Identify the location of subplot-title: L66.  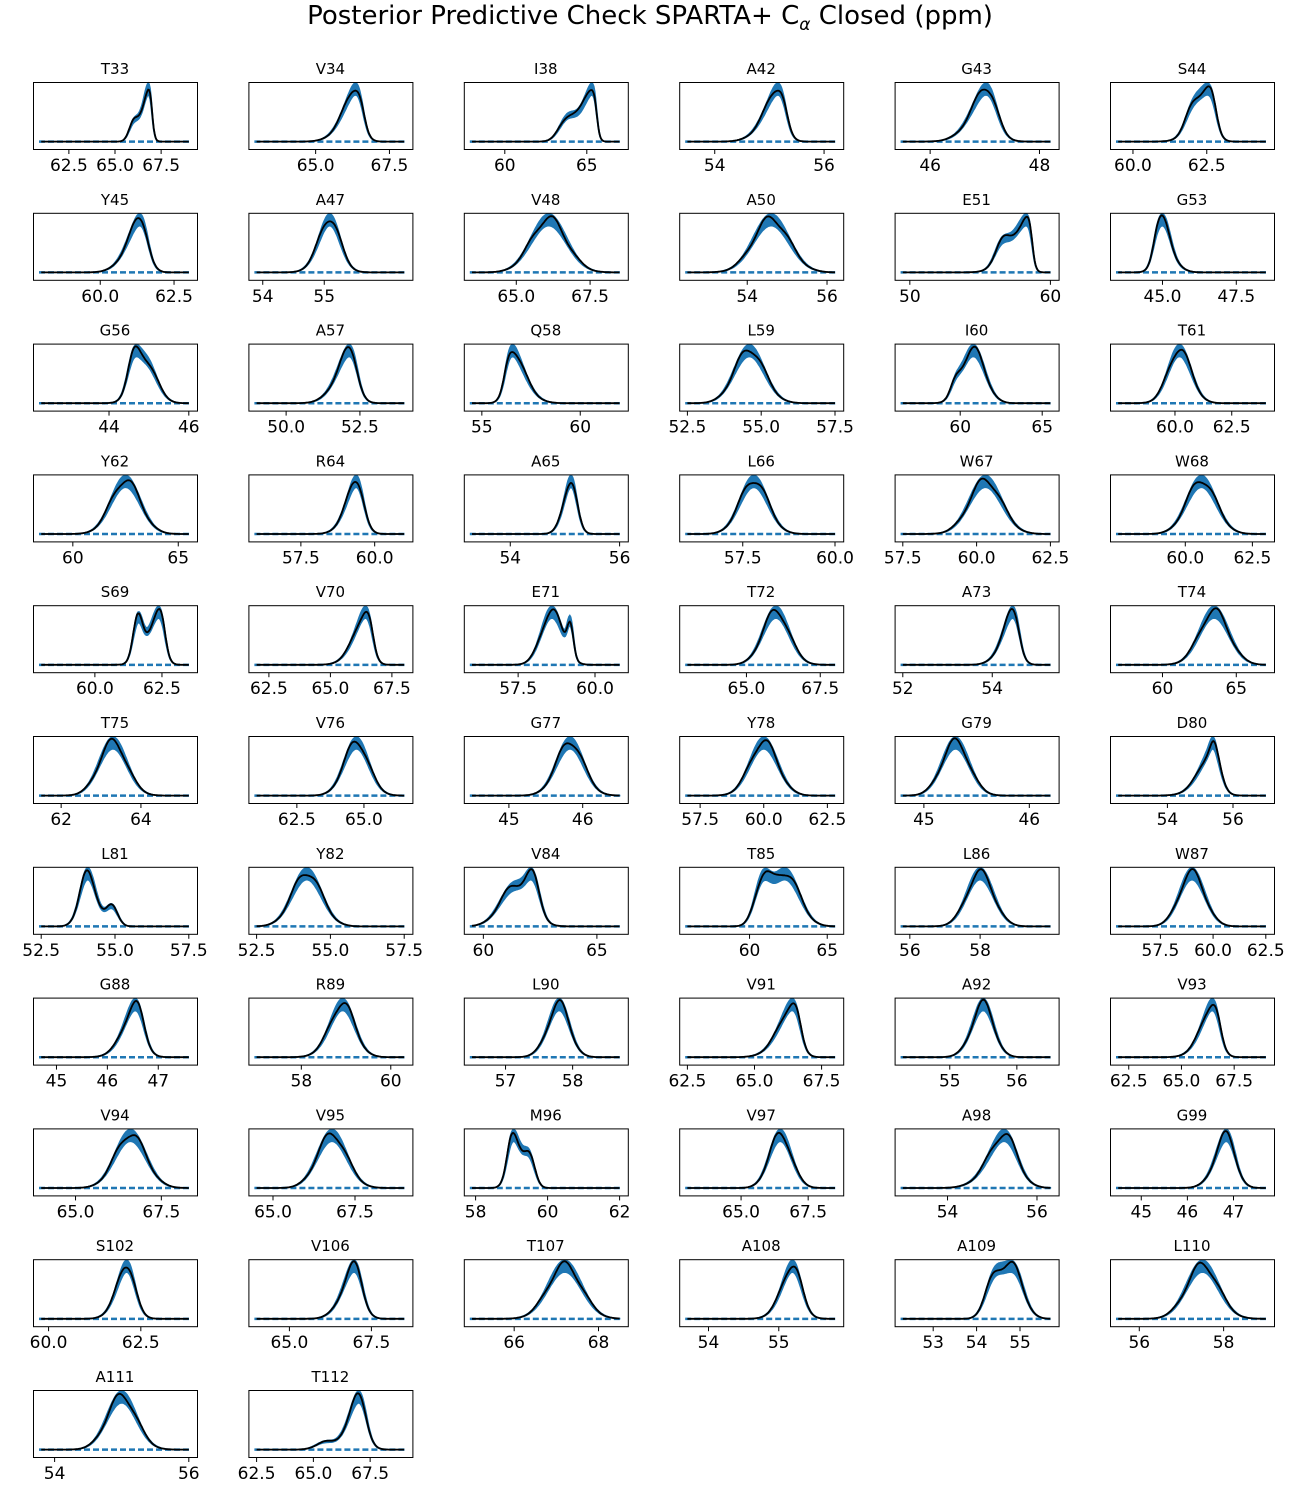
(760, 461).